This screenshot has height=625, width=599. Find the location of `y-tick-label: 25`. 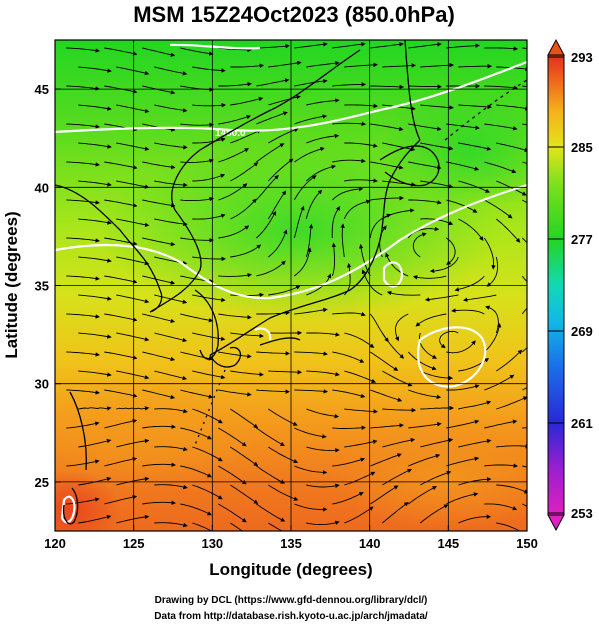

y-tick-label: 25 is located at coordinates (42, 482).